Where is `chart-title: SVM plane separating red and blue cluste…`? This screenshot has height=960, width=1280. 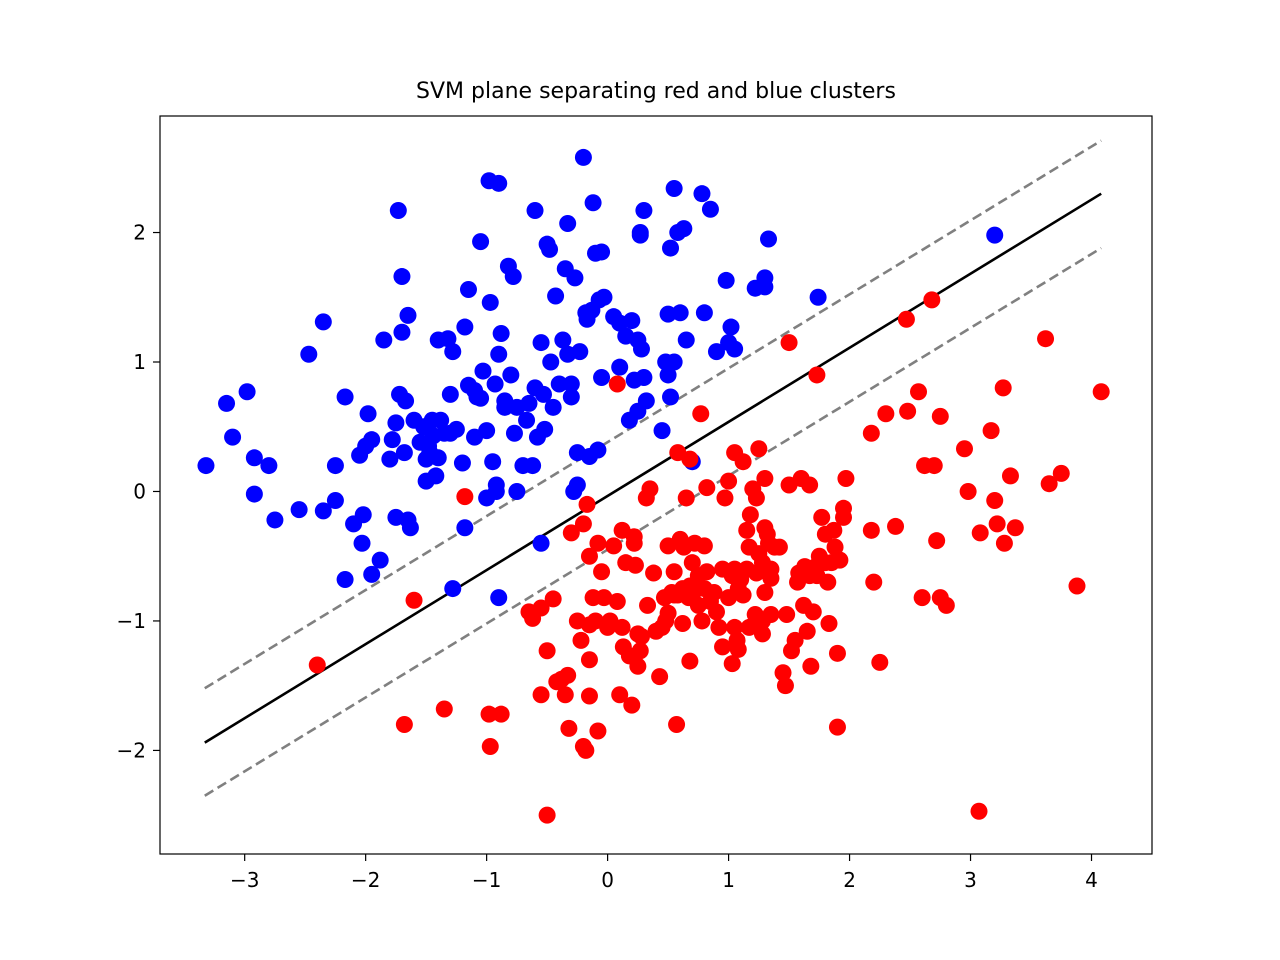 chart-title: SVM plane separating red and blue cluste… is located at coordinates (656, 91).